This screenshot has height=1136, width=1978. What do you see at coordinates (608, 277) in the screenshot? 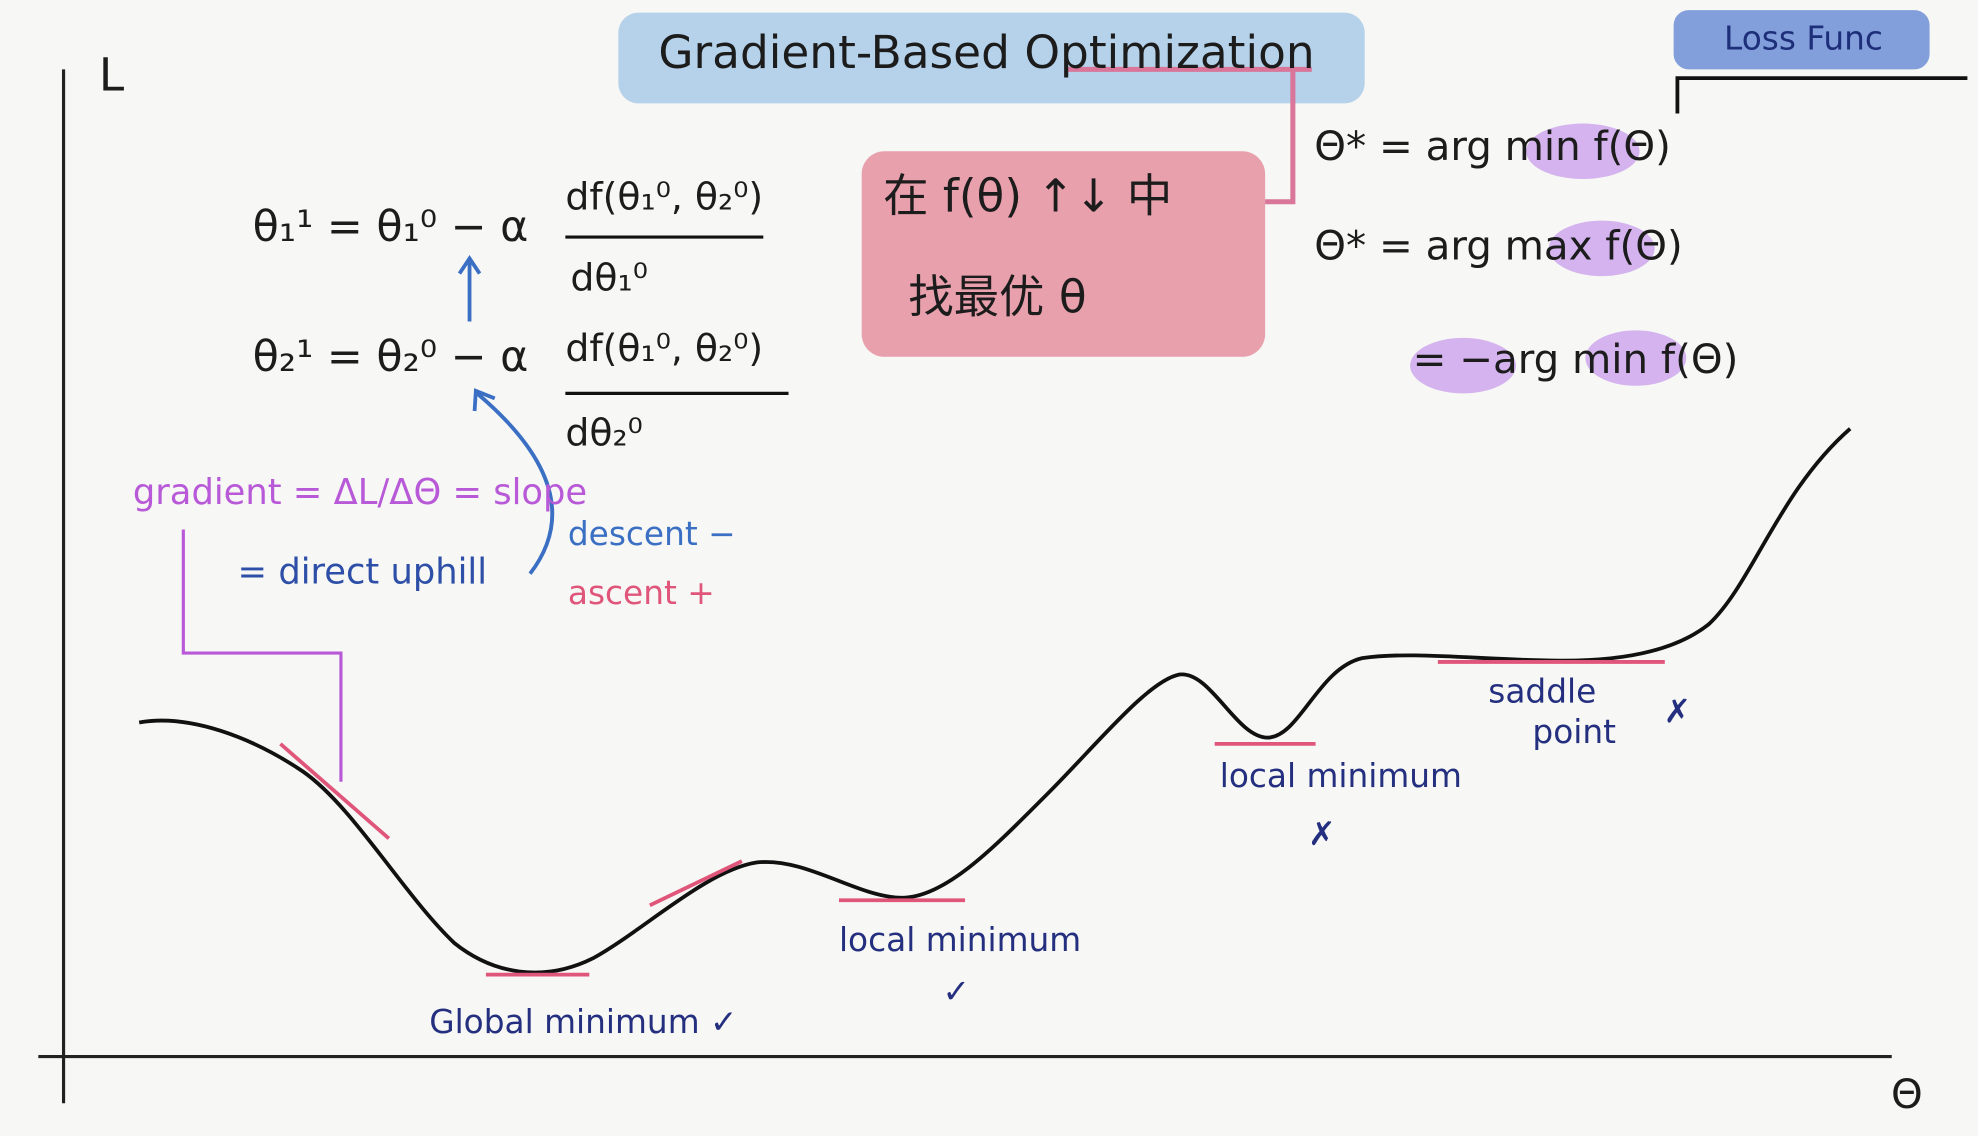
I see `rule-denominator: dθ₁⁰` at bounding box center [608, 277].